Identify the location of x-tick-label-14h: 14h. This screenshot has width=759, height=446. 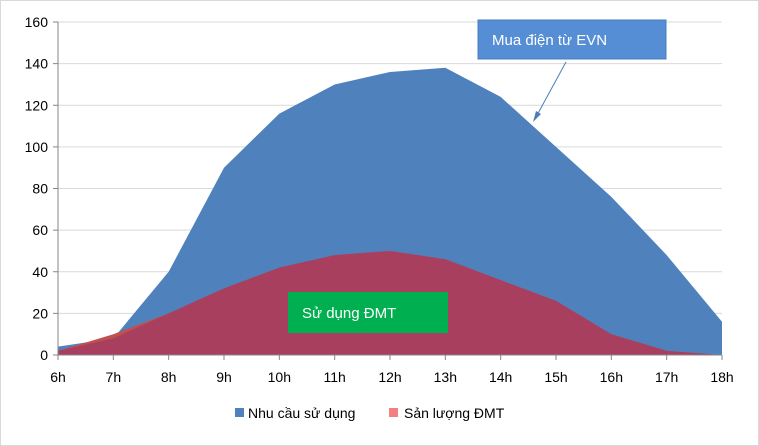
(500, 377).